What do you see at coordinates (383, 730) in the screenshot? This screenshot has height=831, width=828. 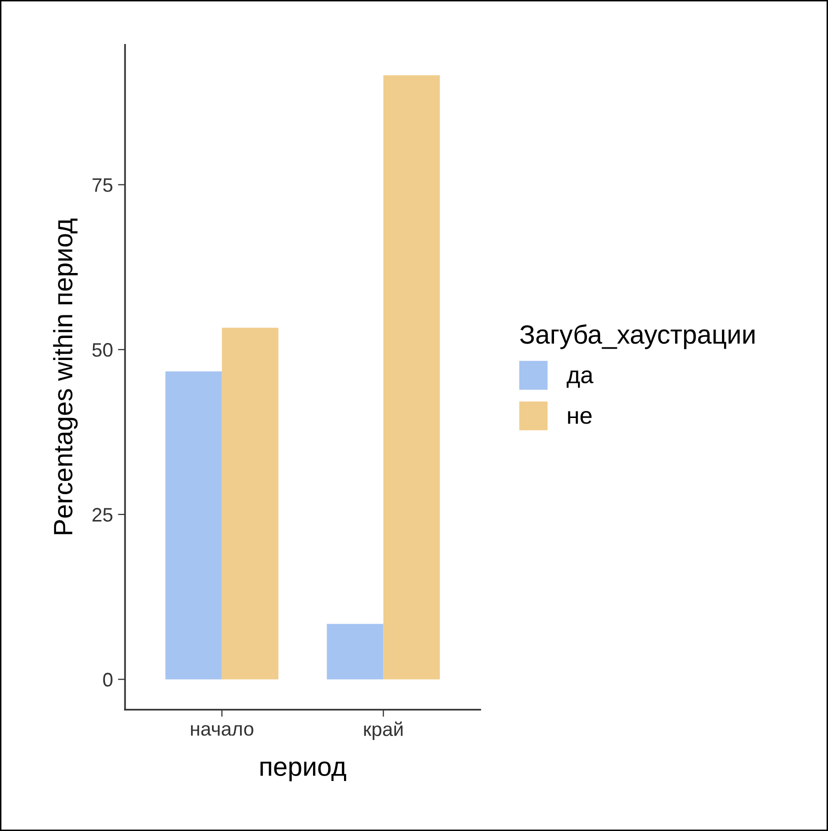 I see `x-tick-label: край` at bounding box center [383, 730].